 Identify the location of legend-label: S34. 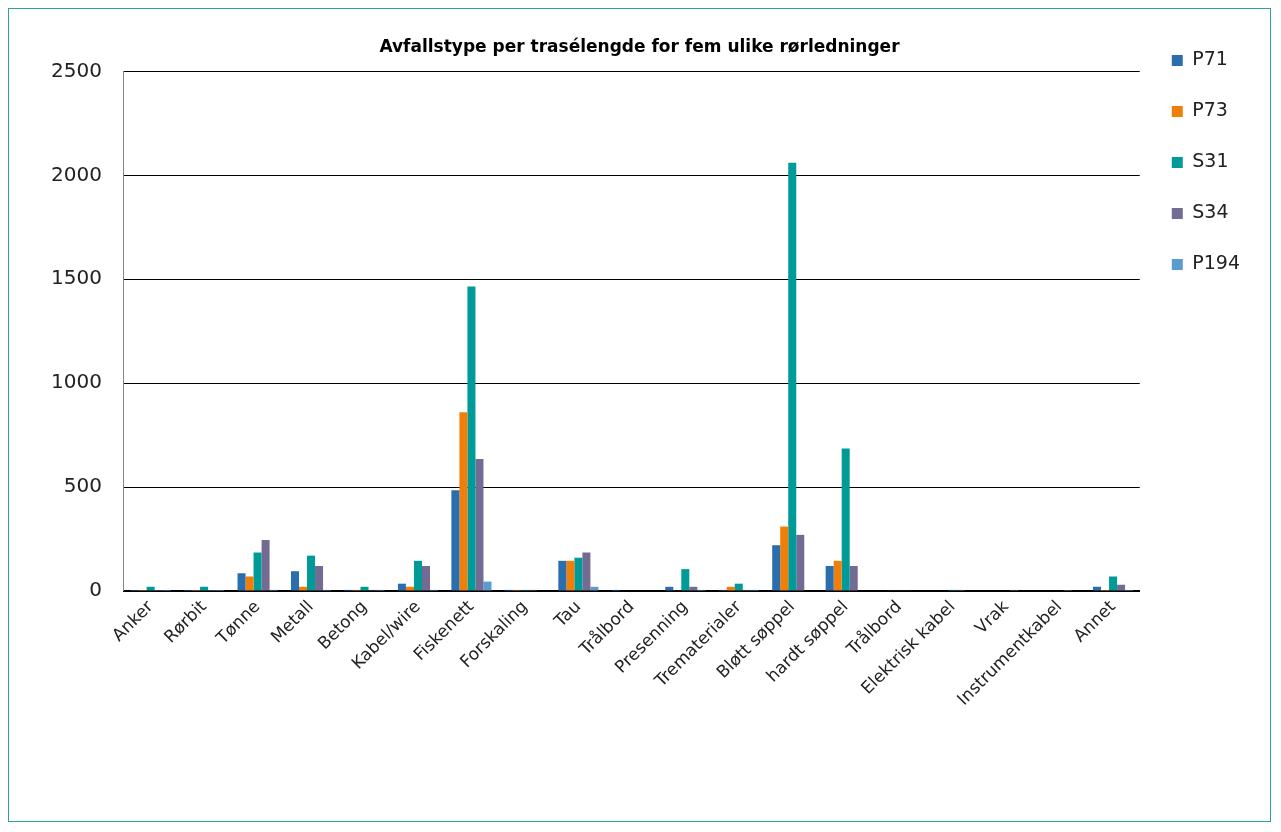
(1210, 211).